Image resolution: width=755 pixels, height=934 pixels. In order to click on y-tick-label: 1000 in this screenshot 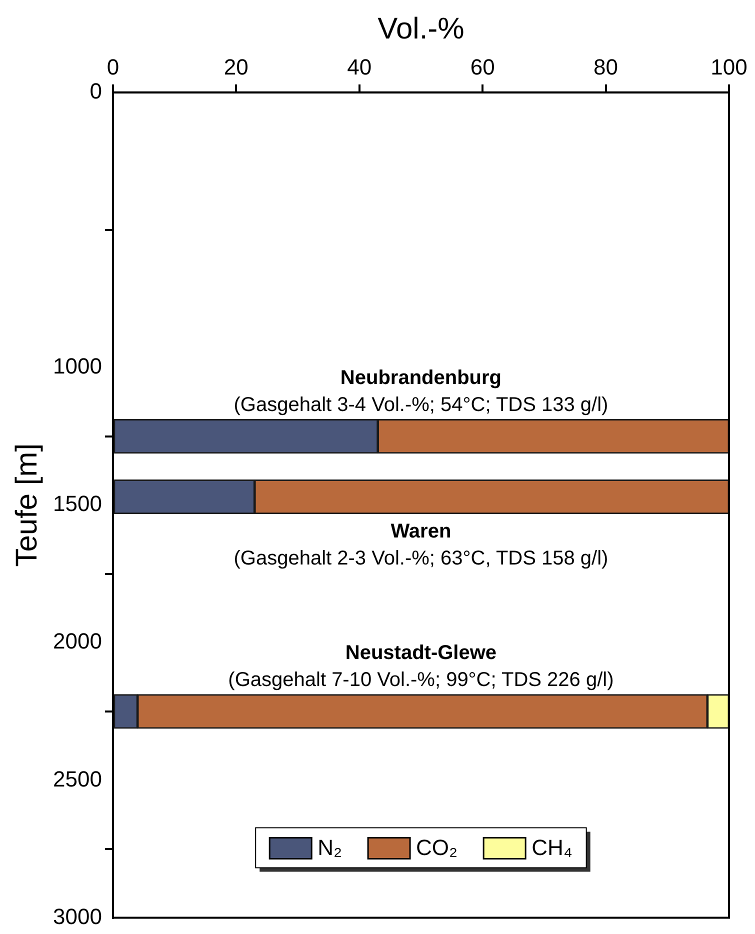, I will do `click(77, 366)`.